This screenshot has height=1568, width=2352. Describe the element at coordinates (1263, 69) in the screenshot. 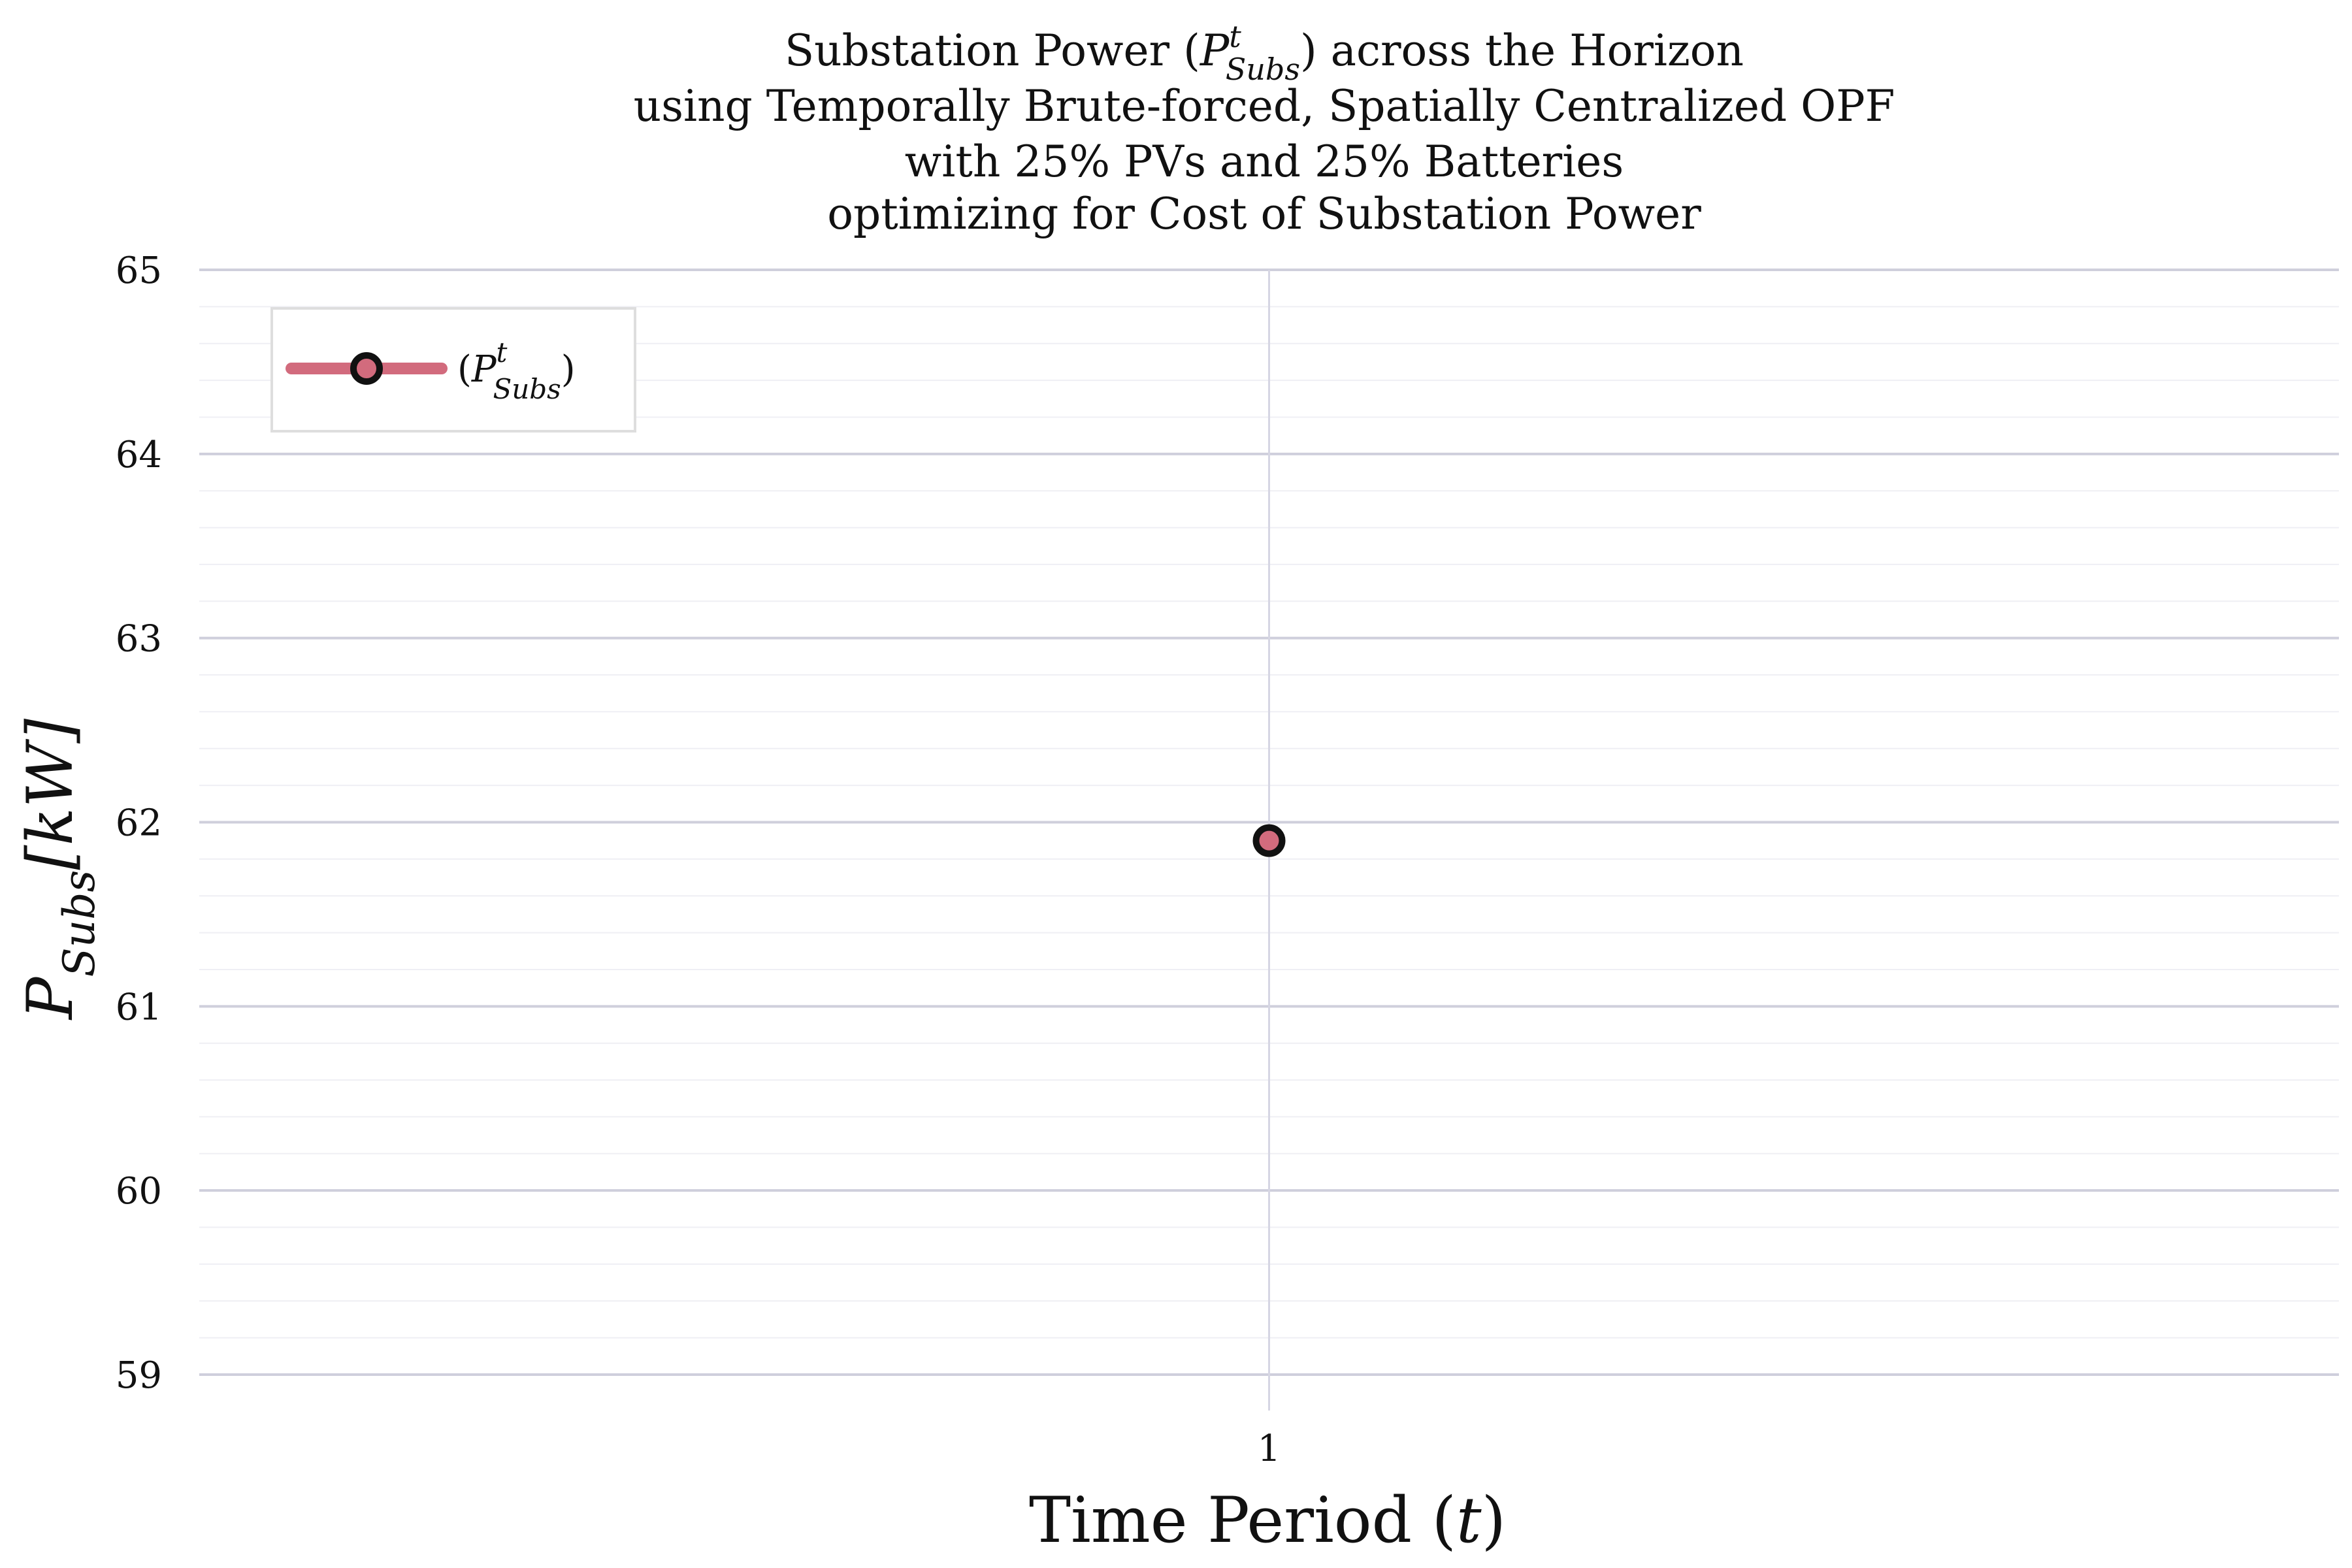

I see `title-line-1-subscript: Subs` at that location.